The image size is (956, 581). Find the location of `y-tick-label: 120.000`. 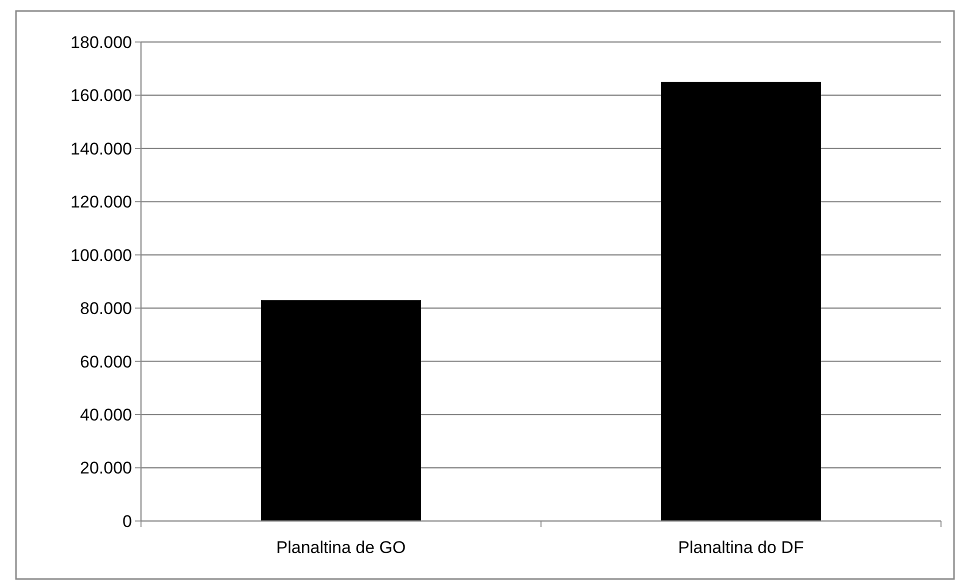

y-tick-label: 120.000 is located at coordinates (101, 202).